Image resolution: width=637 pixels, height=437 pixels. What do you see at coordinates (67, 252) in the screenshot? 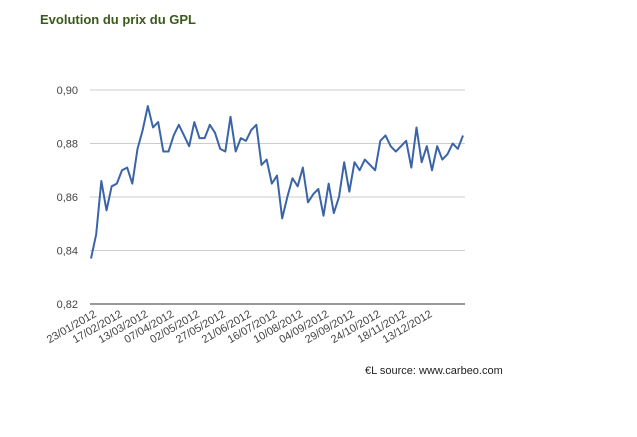
I see `y-tick-label: 0,84` at bounding box center [67, 252].